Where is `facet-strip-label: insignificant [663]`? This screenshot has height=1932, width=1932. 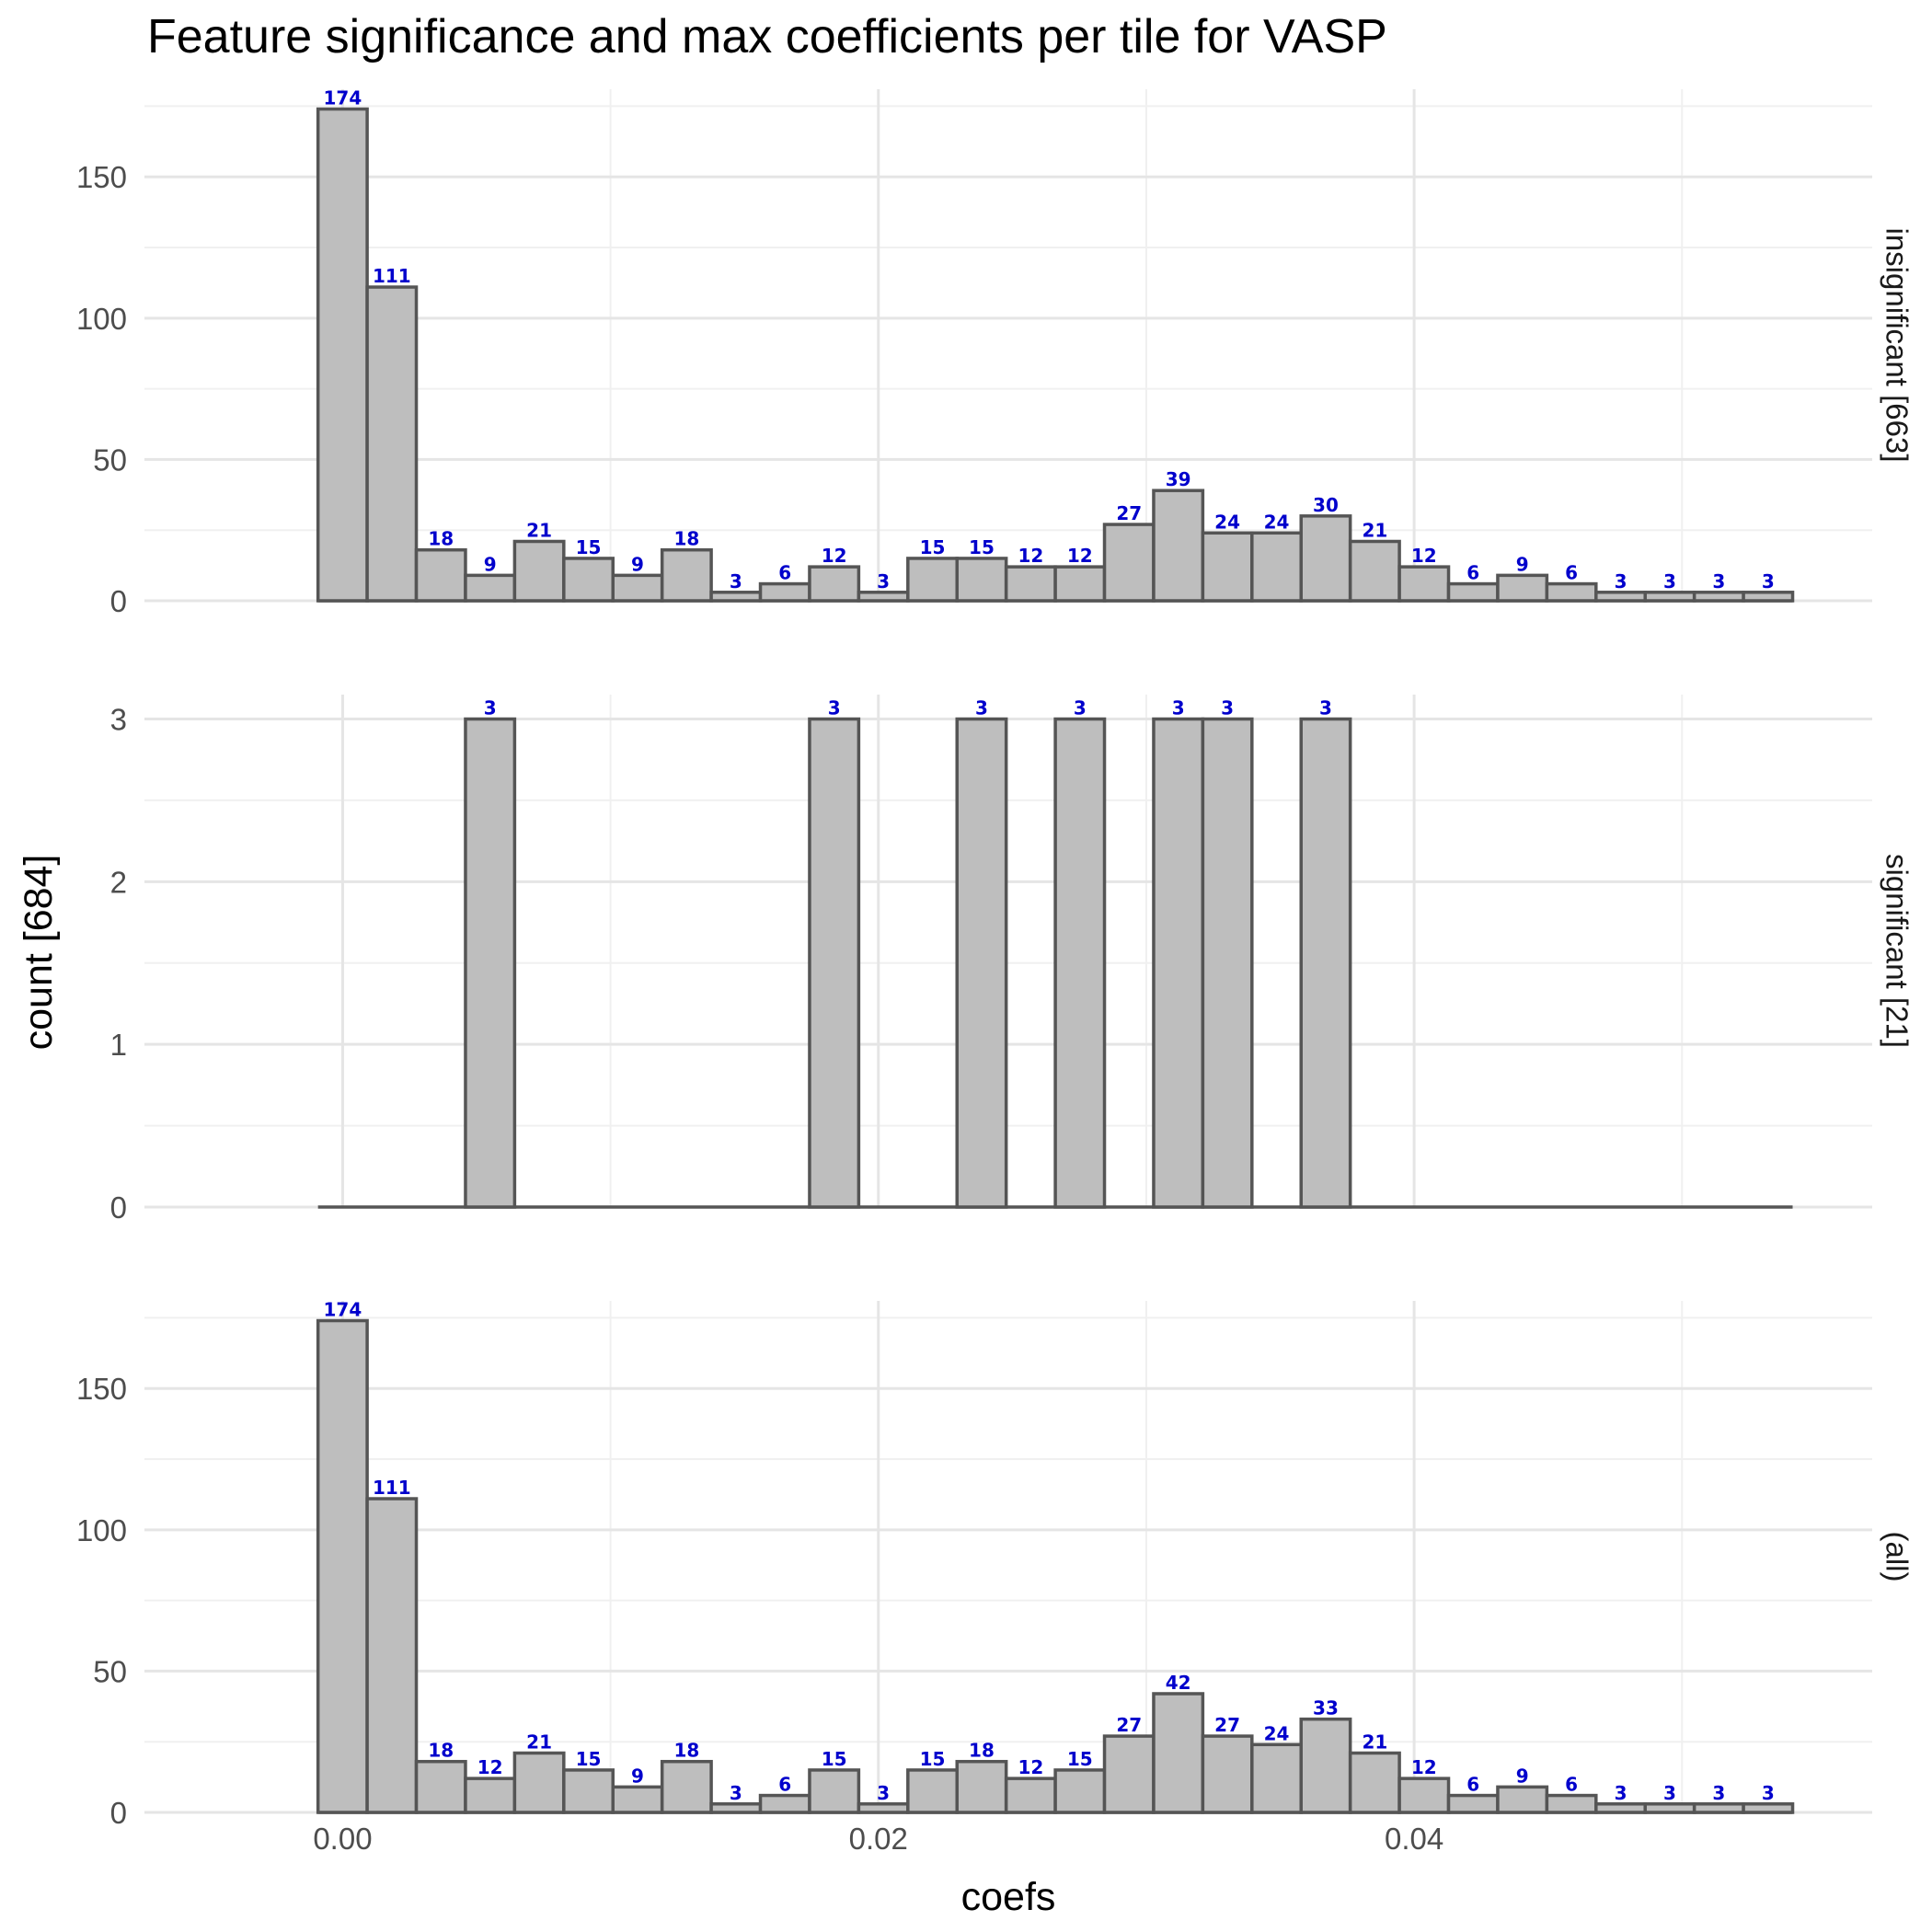
facet-strip-label: insignificant [663] is located at coordinates (1897, 345).